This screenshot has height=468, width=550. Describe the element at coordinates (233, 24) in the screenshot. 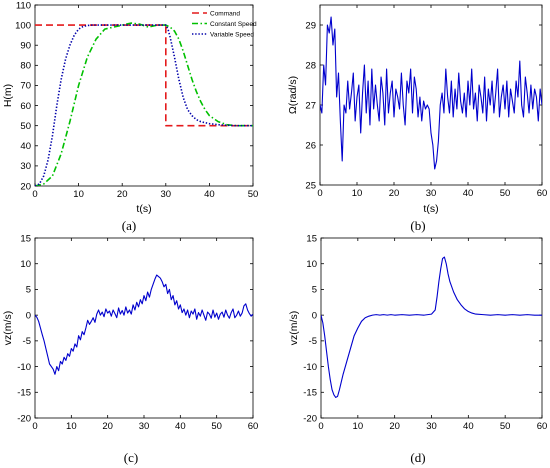

I see `legend-entry: Constant Speed` at that location.